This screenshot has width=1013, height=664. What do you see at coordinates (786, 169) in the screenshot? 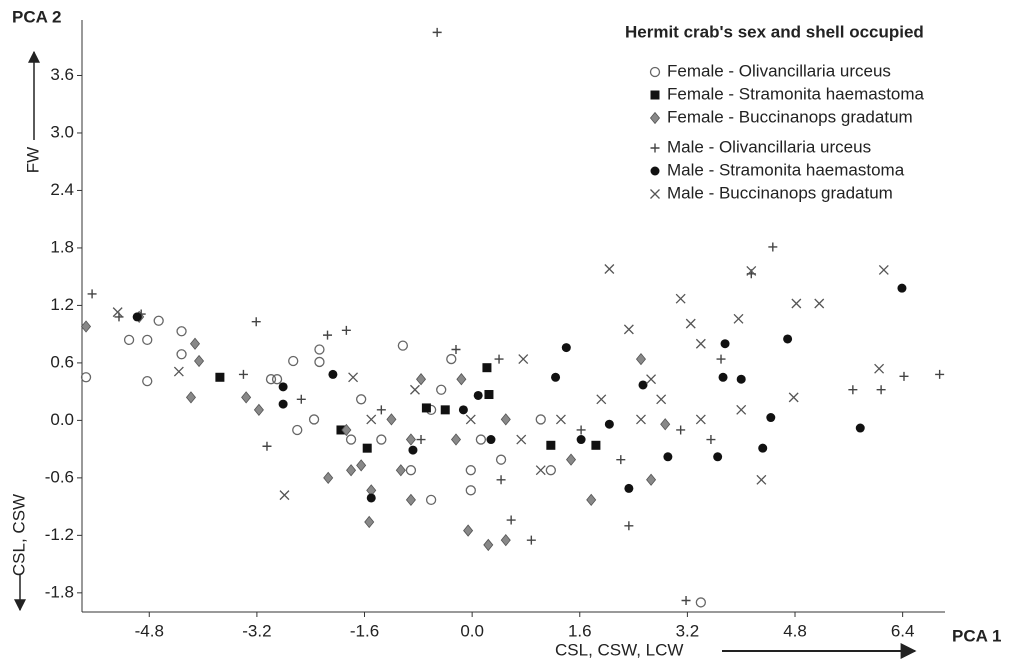
I see `legend-label: Male - Stramonita haemastoma` at bounding box center [786, 169].